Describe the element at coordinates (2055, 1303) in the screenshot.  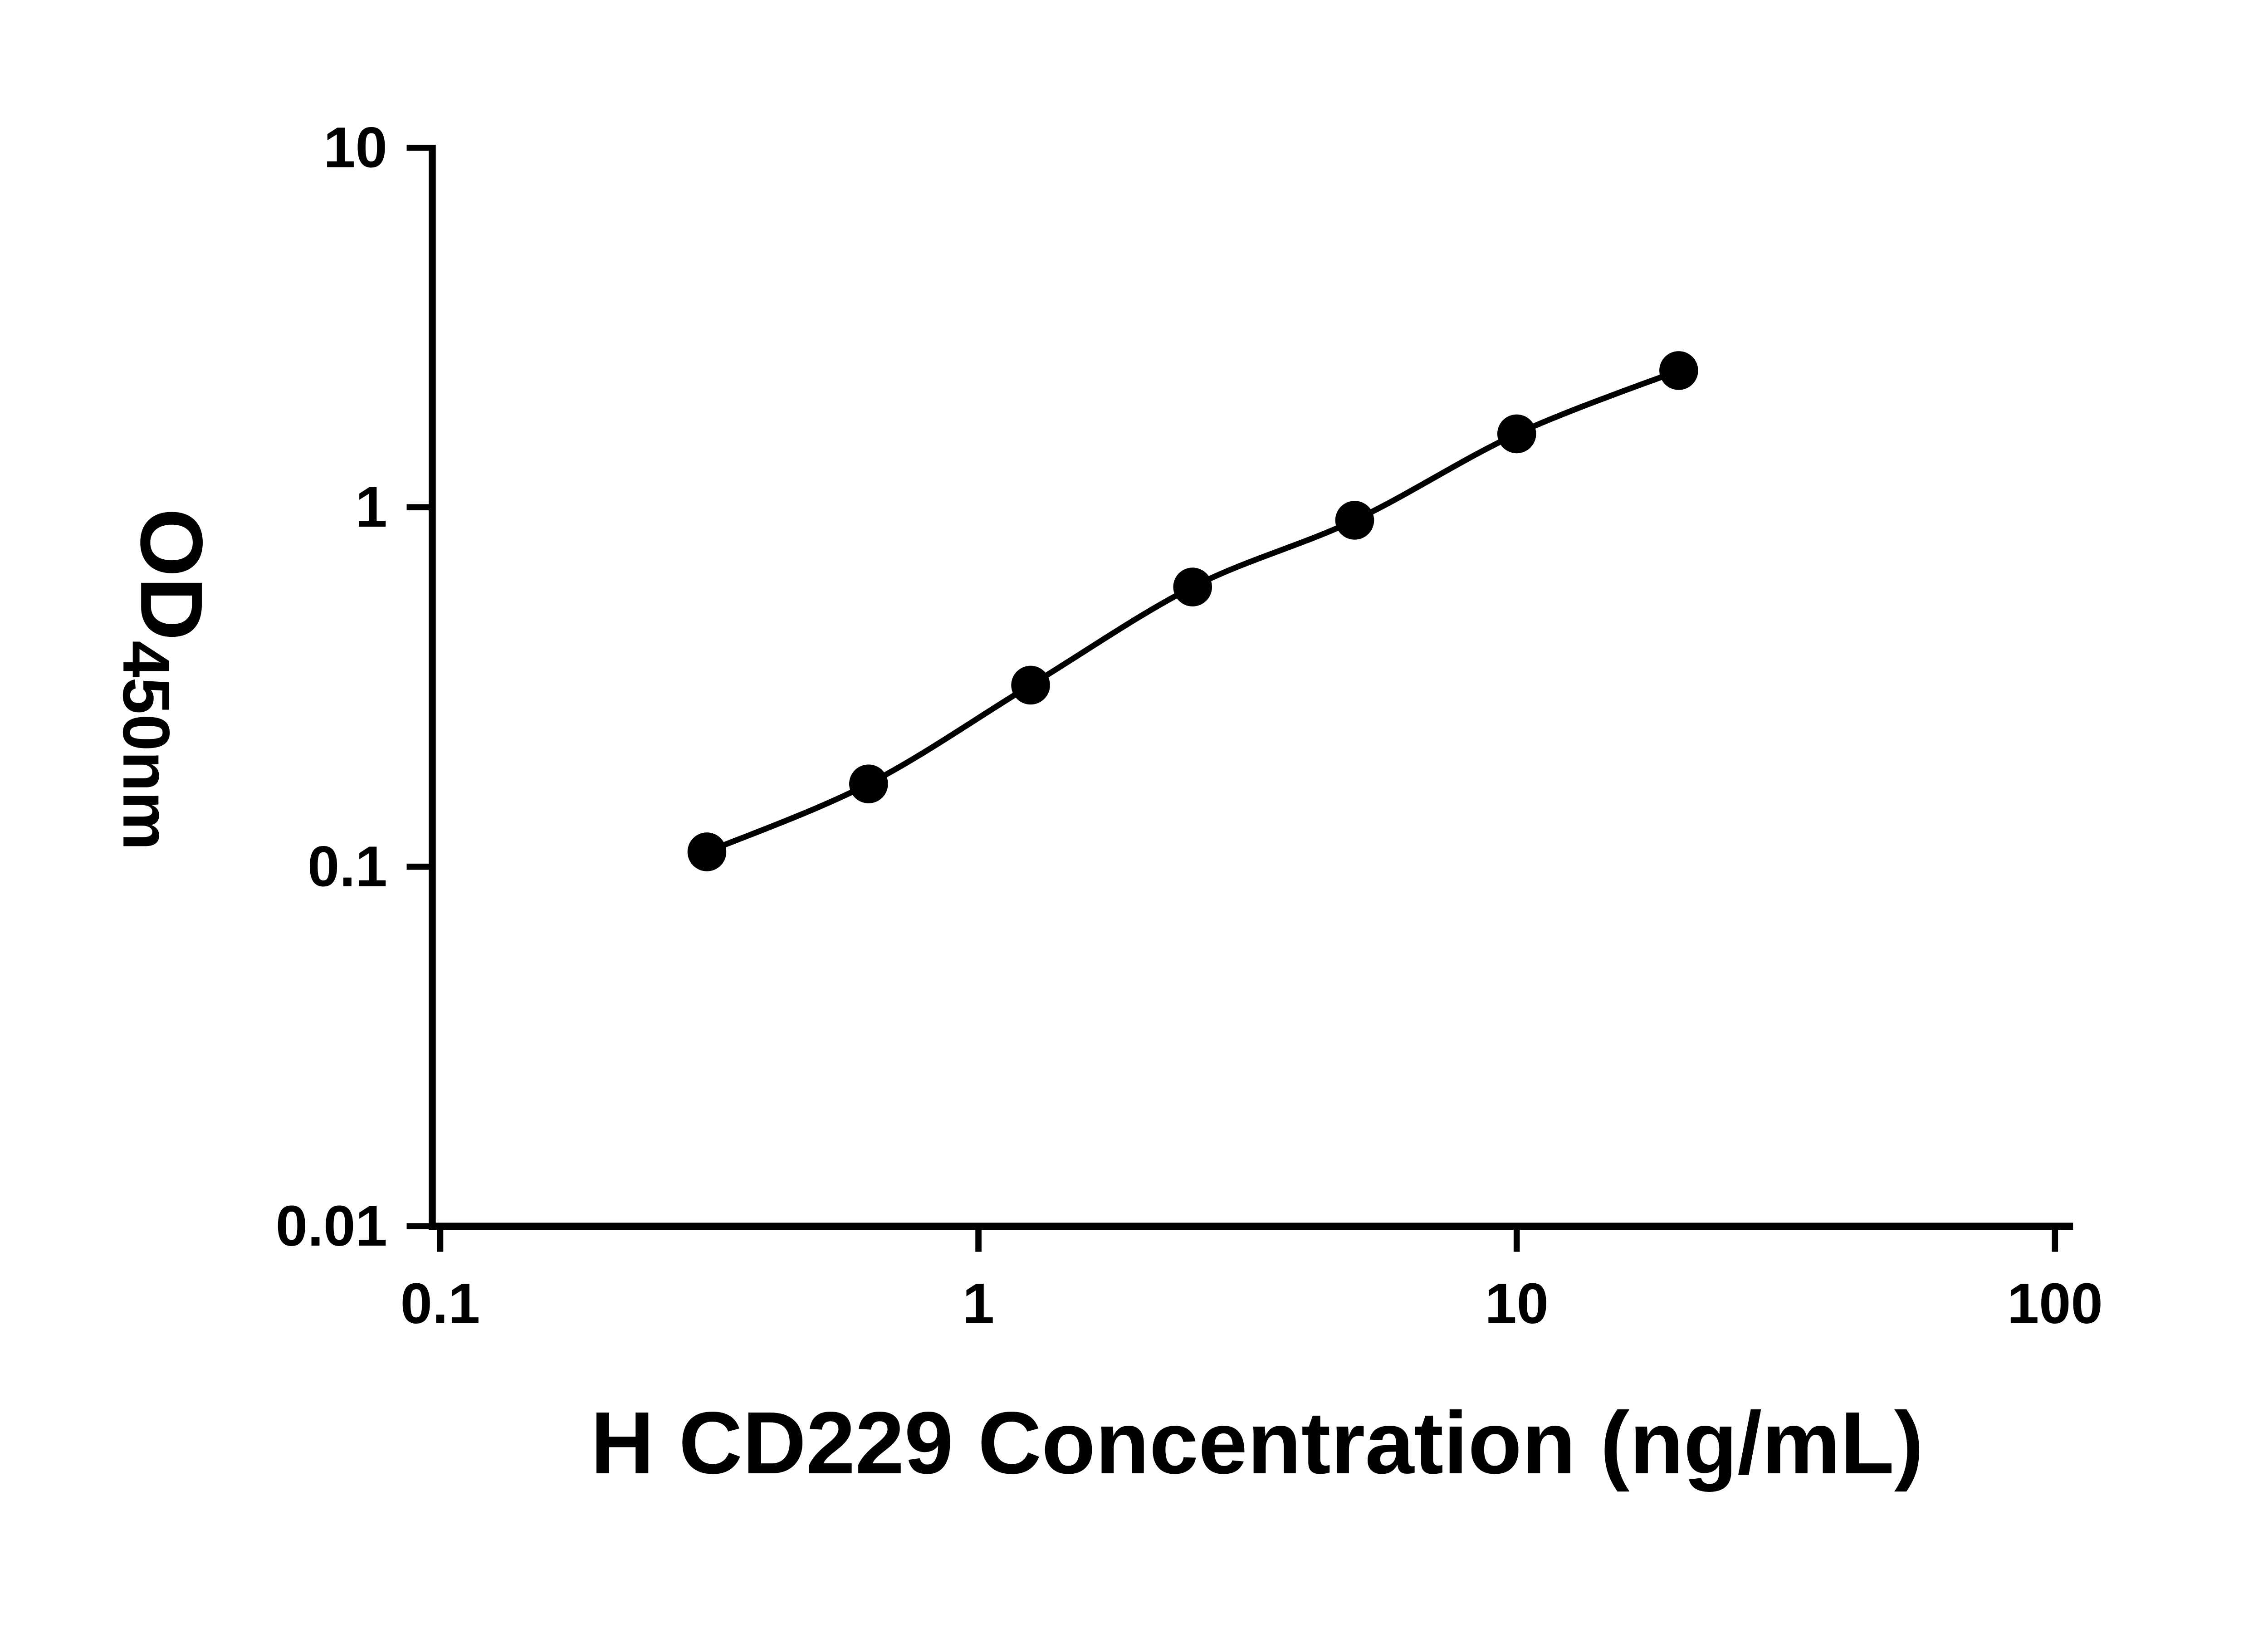
I see `x-tick-label: 100` at that location.